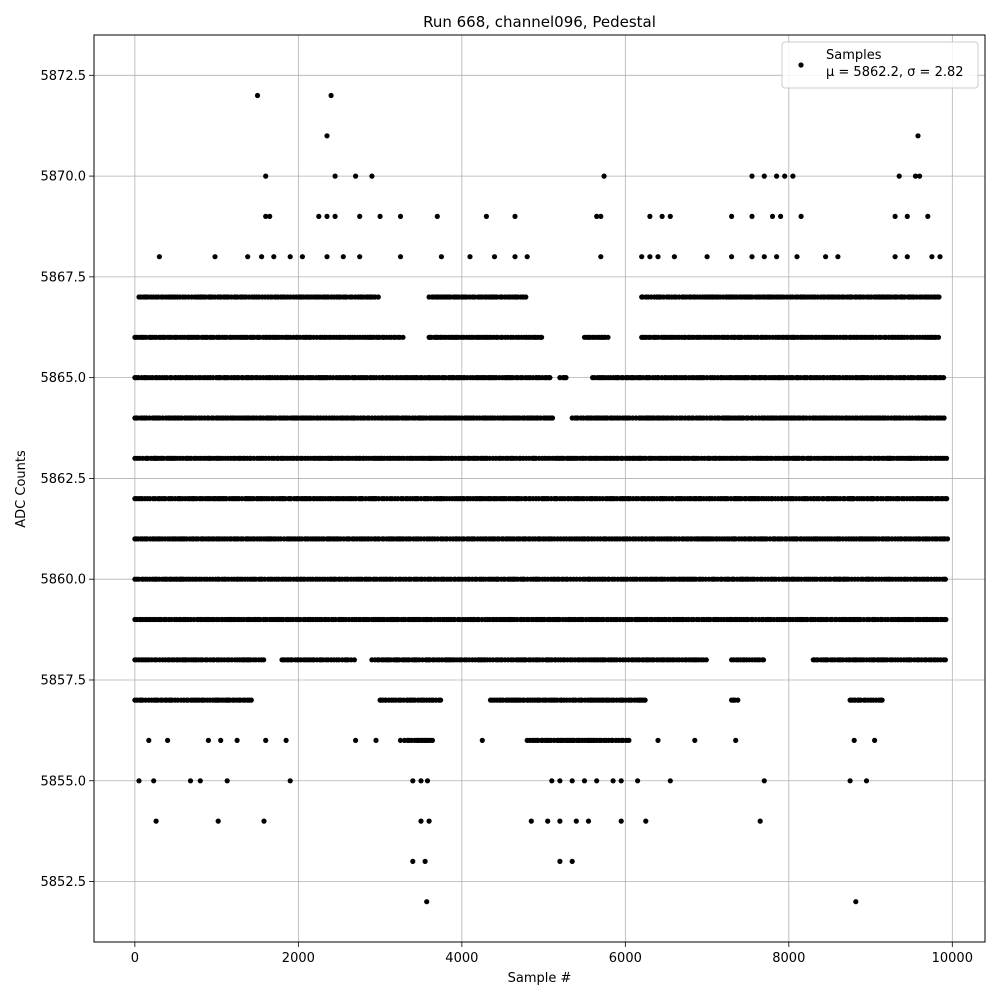  What do you see at coordinates (625, 958) in the screenshot?
I see `x-tick-label: 6000` at bounding box center [625, 958].